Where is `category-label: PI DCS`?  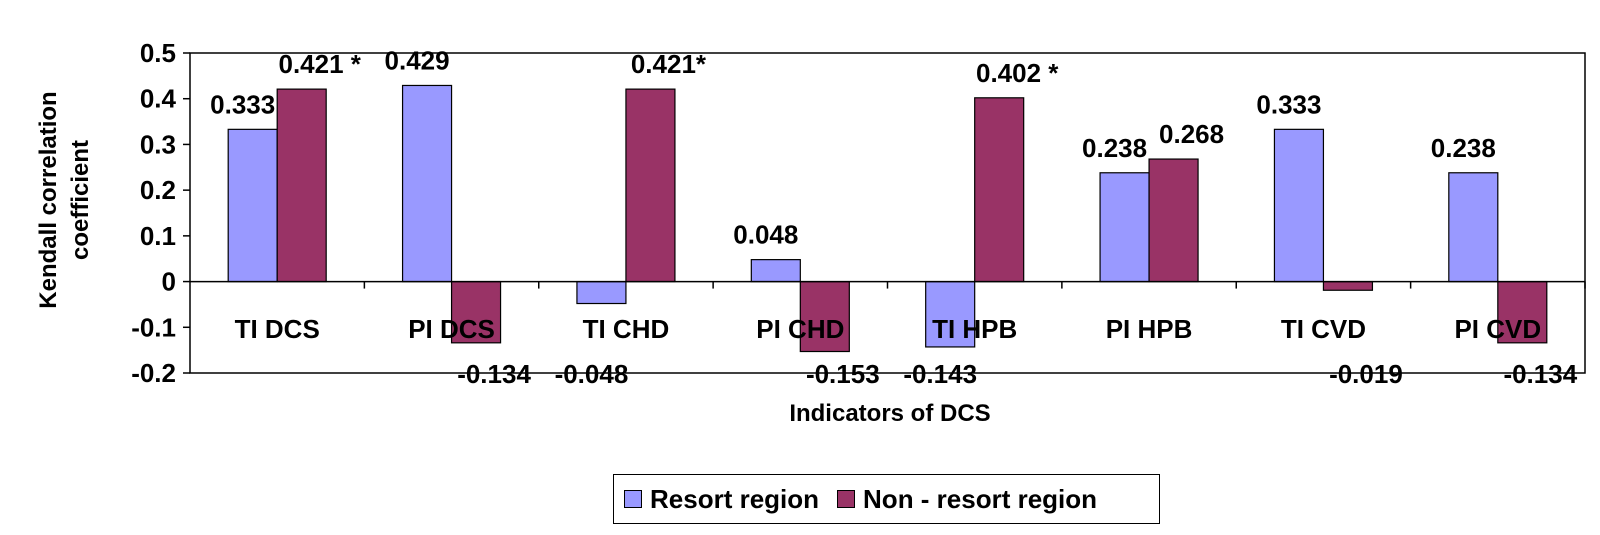 category-label: PI DCS is located at coordinates (451, 329).